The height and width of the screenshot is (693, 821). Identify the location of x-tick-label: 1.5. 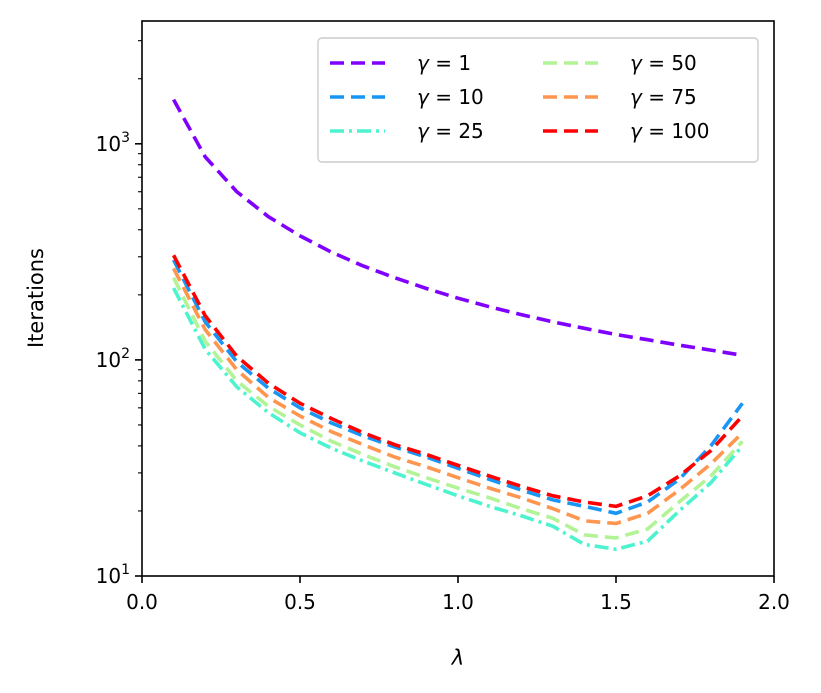
(616, 602).